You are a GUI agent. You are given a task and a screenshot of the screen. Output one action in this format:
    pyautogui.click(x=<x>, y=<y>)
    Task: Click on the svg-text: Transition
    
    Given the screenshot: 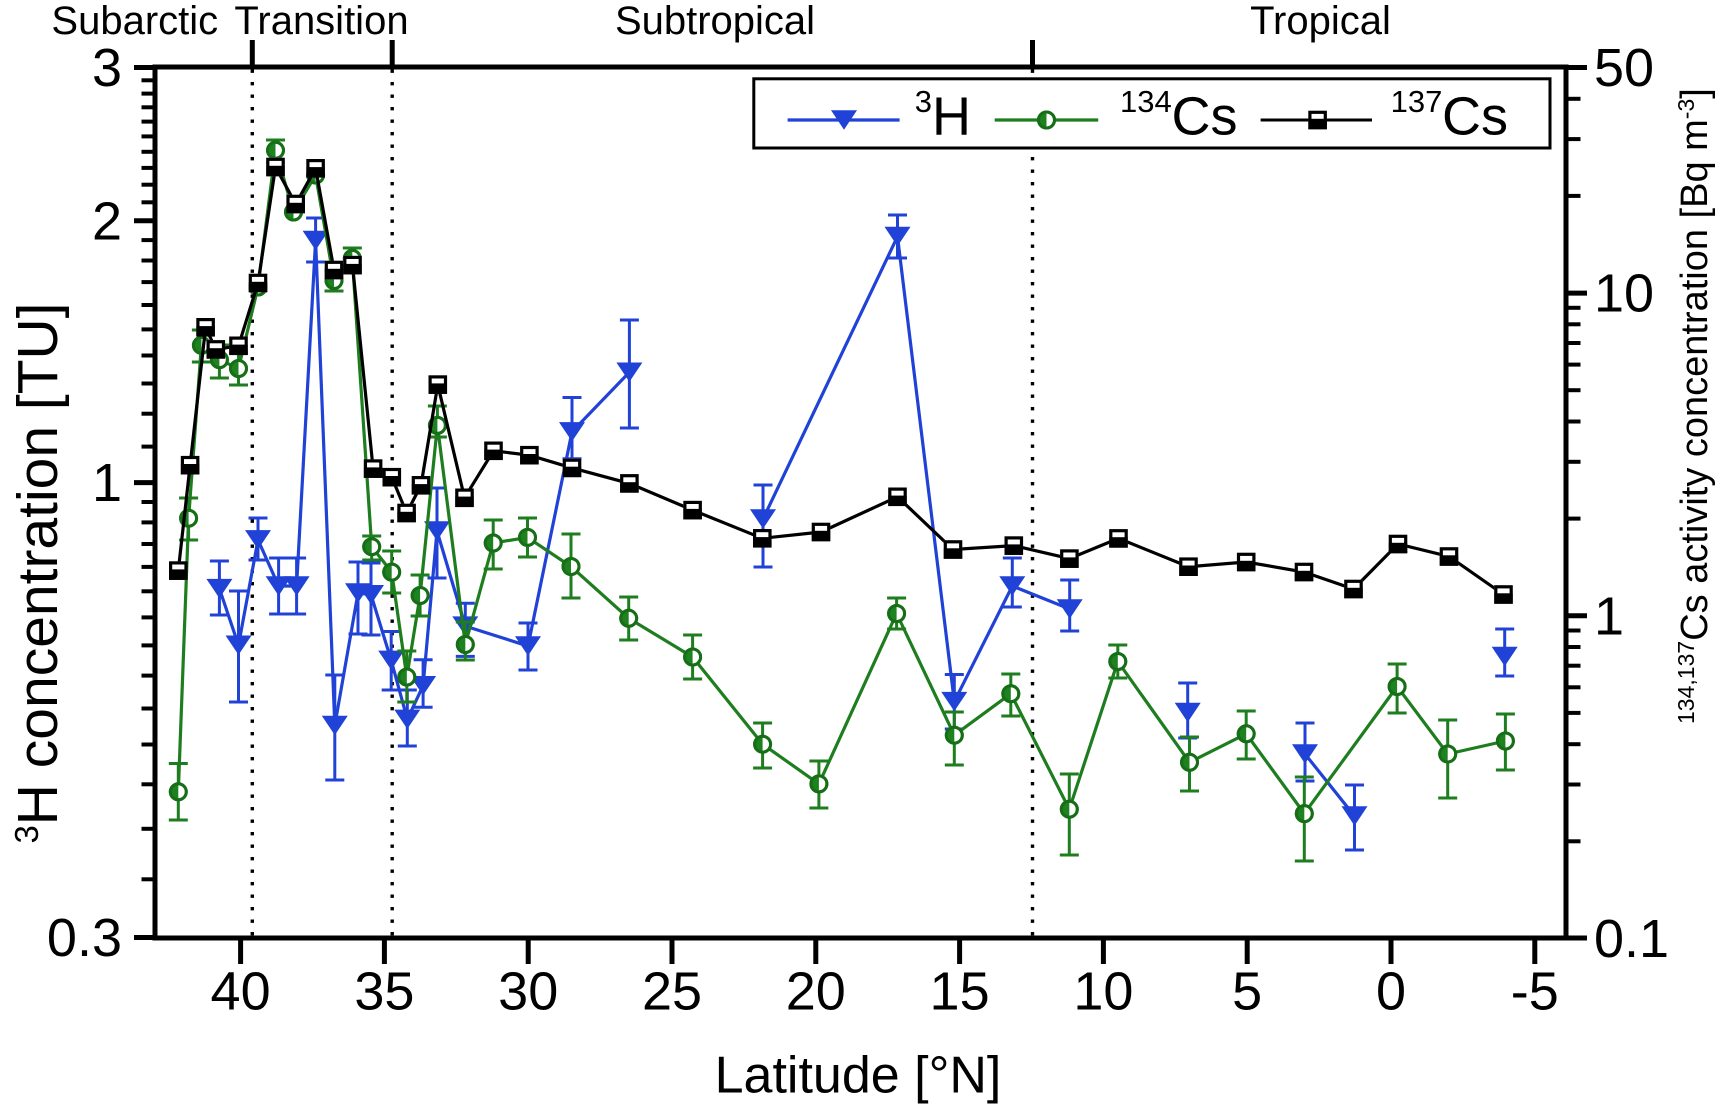 What is the action you would take?
    pyautogui.click(x=321, y=21)
    